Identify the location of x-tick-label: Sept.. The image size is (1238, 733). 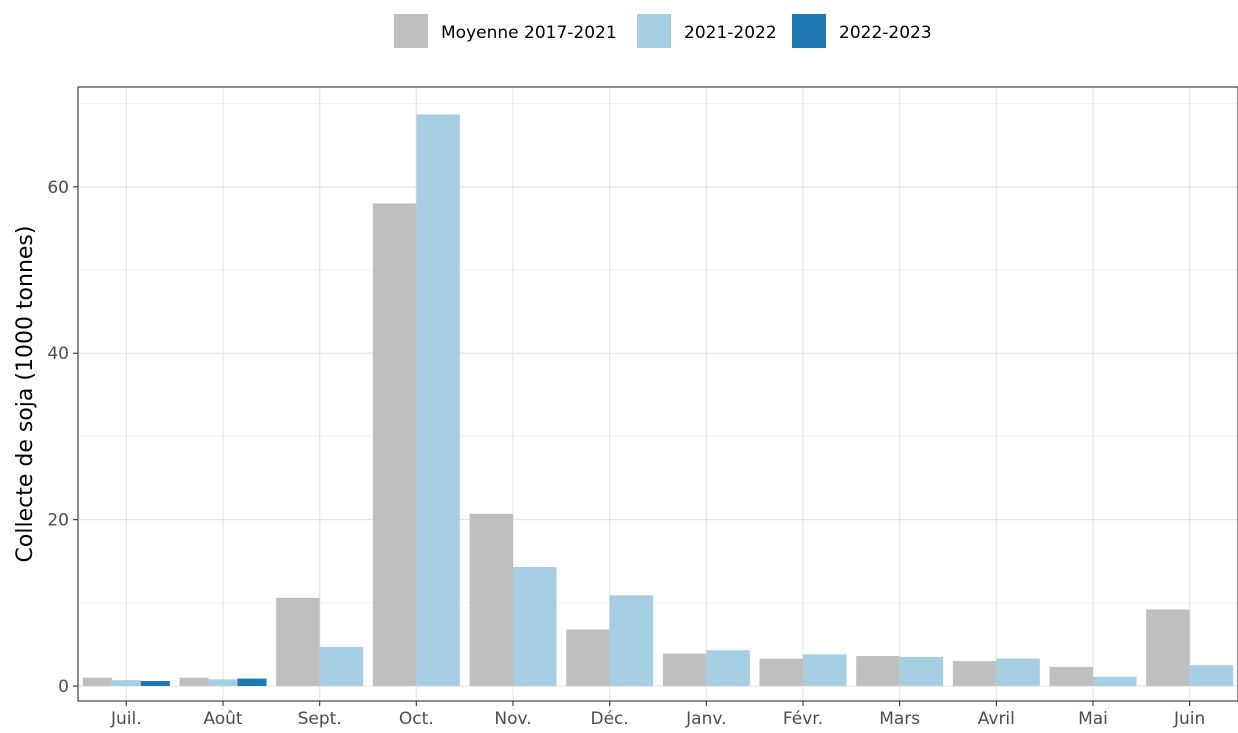
(320, 719).